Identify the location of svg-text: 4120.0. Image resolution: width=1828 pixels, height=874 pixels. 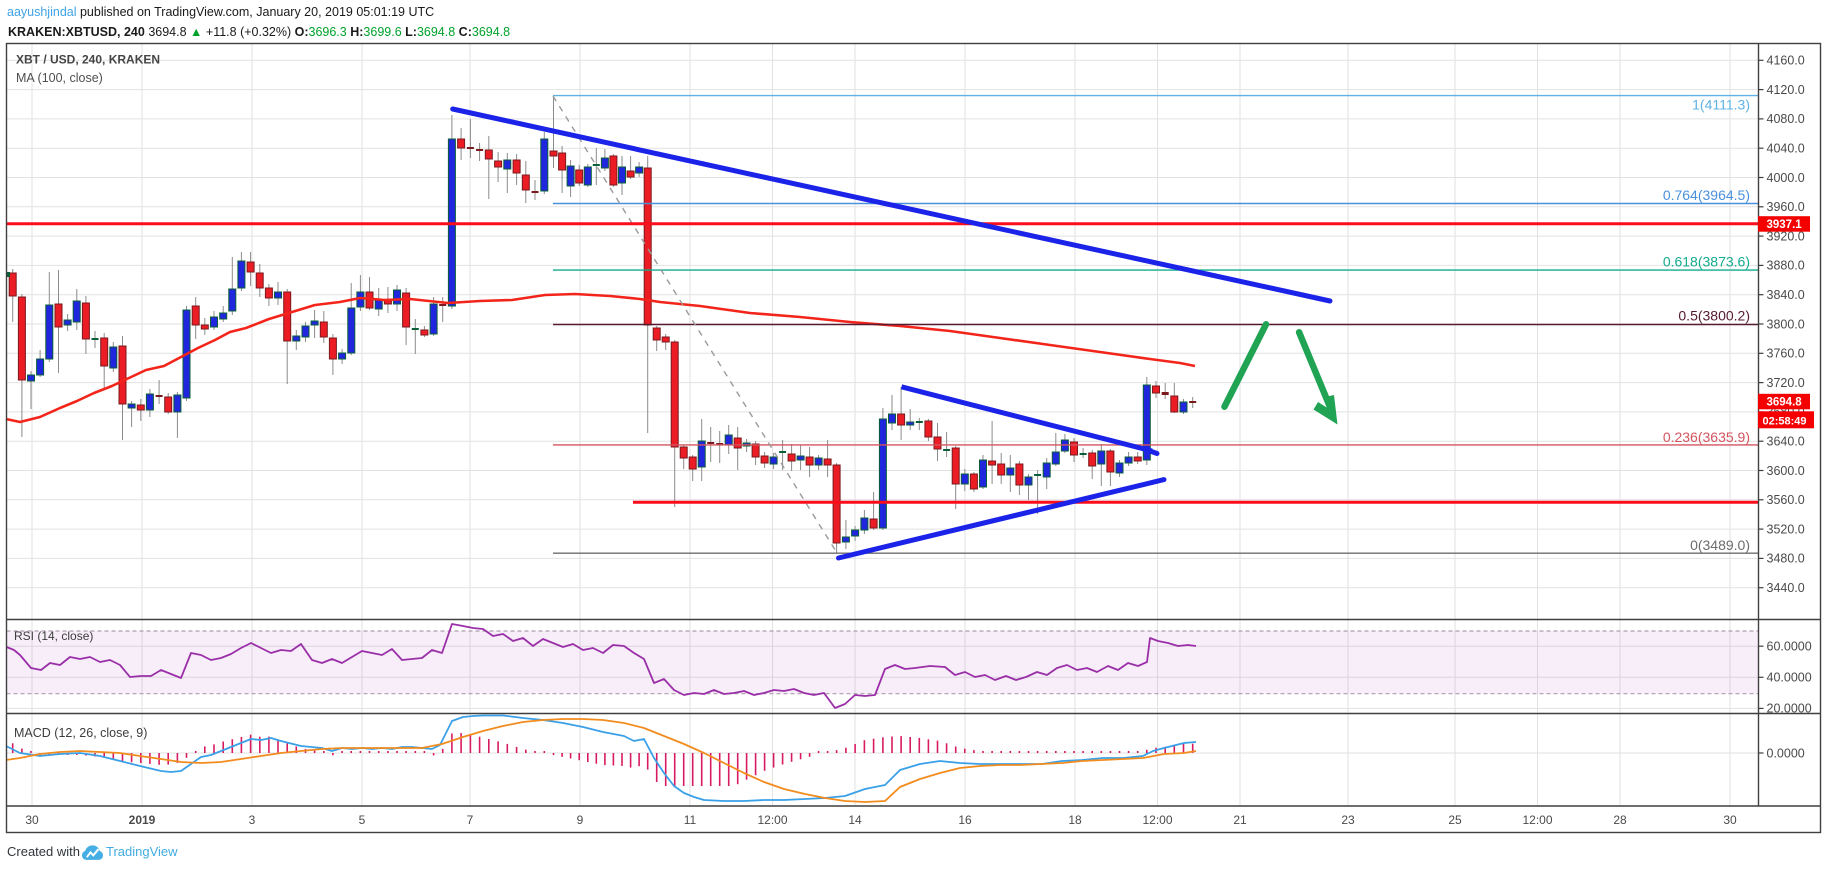
(1786, 90).